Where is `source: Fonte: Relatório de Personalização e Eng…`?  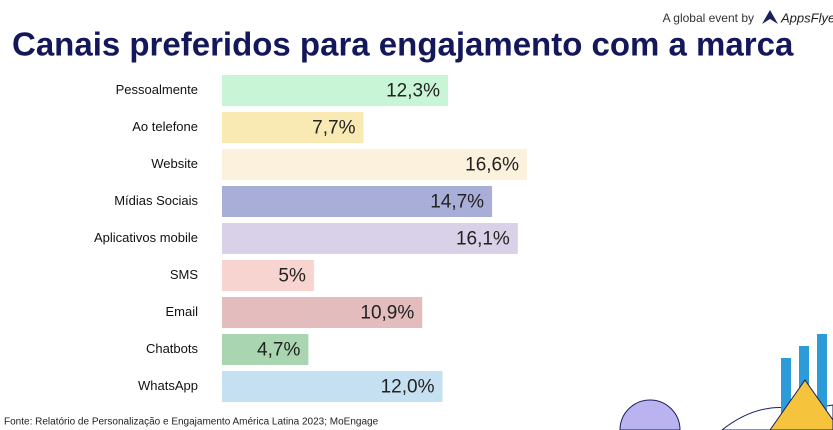 source: Fonte: Relatório de Personalização e Eng… is located at coordinates (191, 422).